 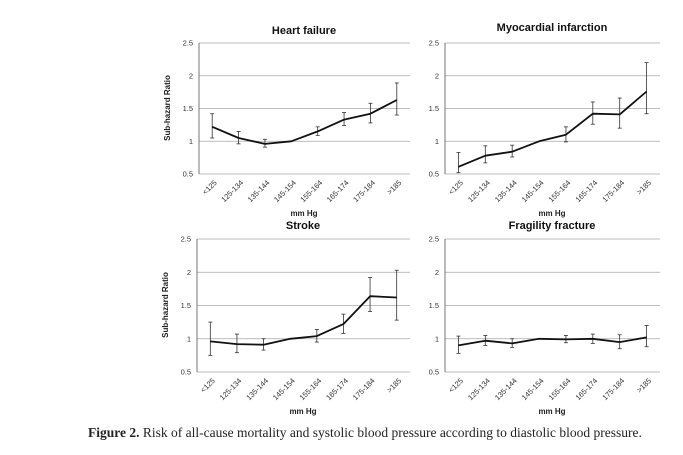 What do you see at coordinates (303, 226) in the screenshot?
I see `panel-title: Stroke` at bounding box center [303, 226].